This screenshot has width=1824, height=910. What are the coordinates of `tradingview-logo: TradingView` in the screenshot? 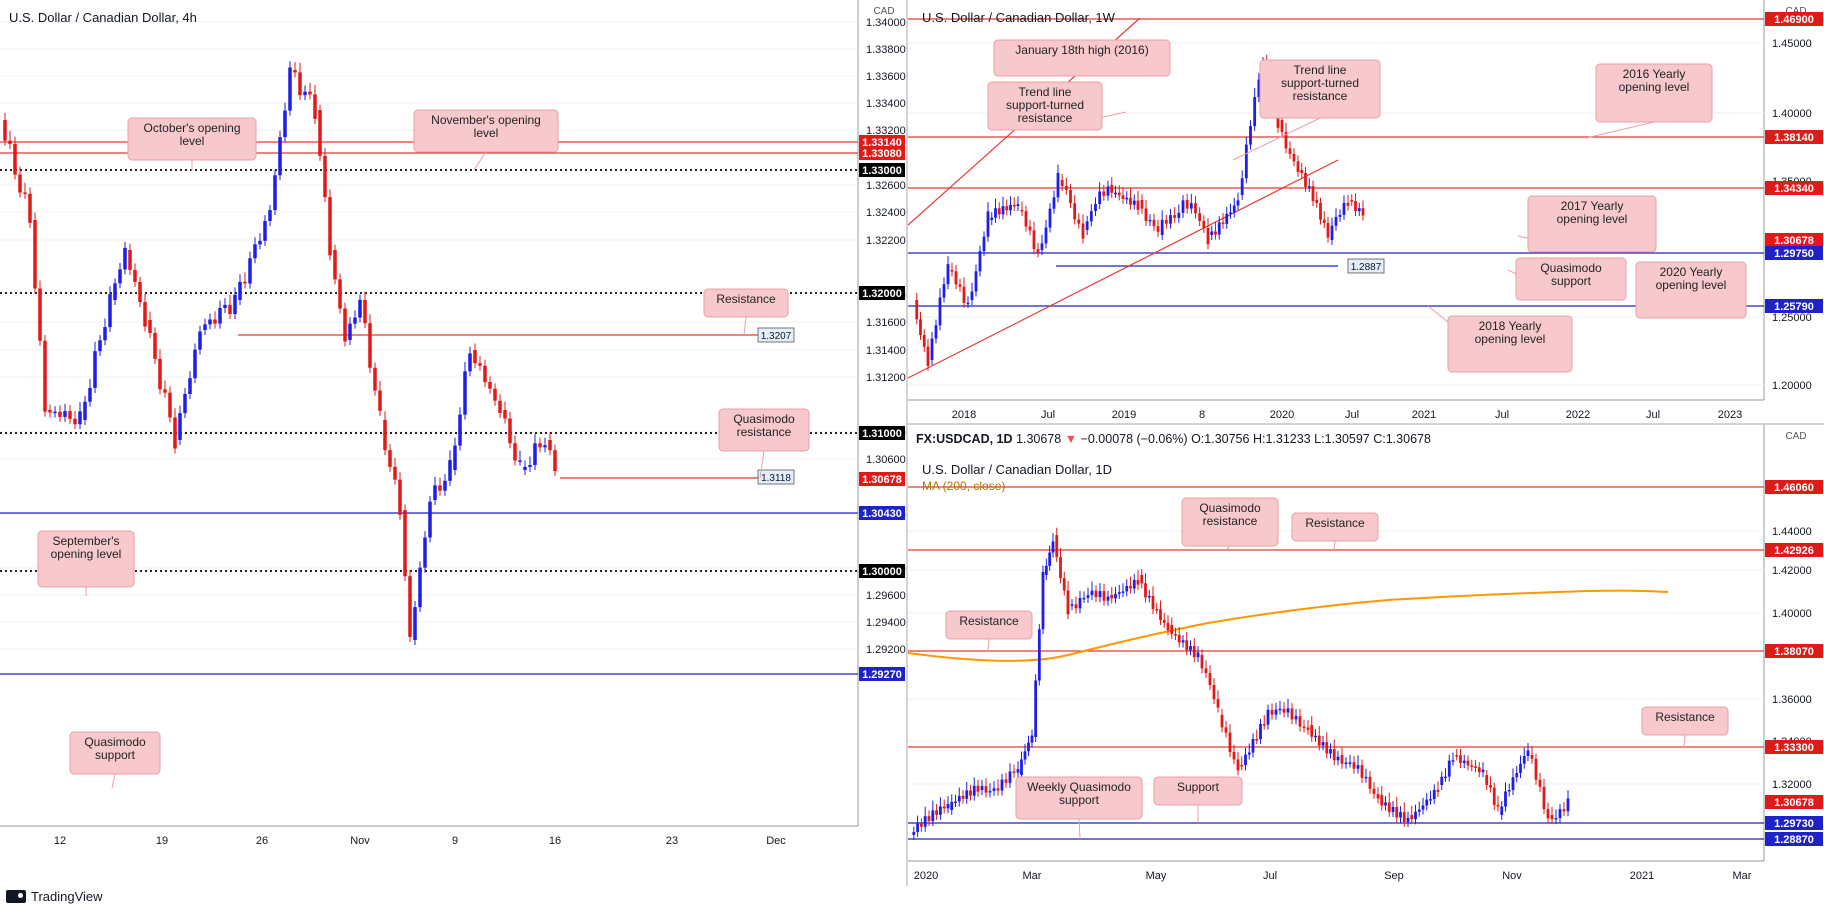 It's located at (54, 896).